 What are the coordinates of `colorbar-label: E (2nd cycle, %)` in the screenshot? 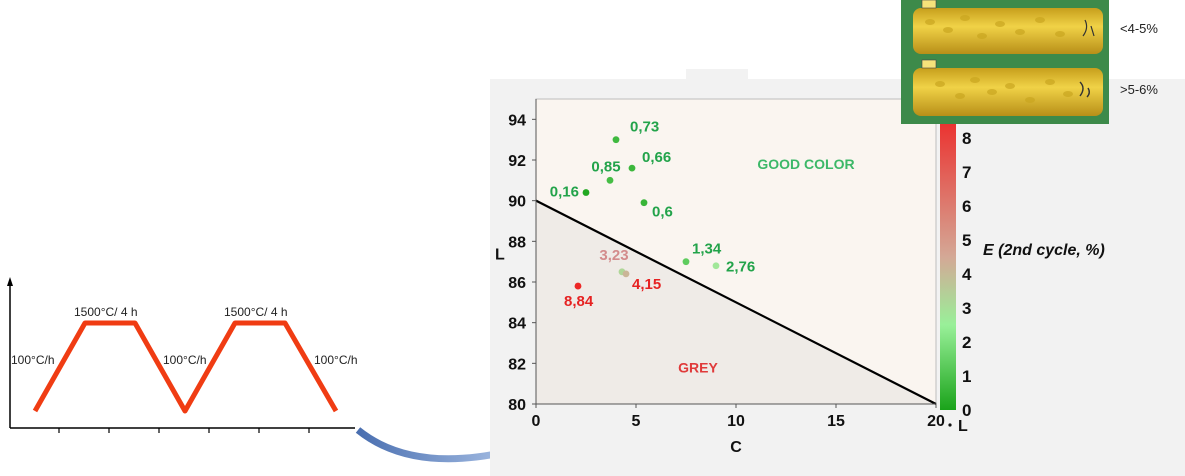 It's located at (1044, 250).